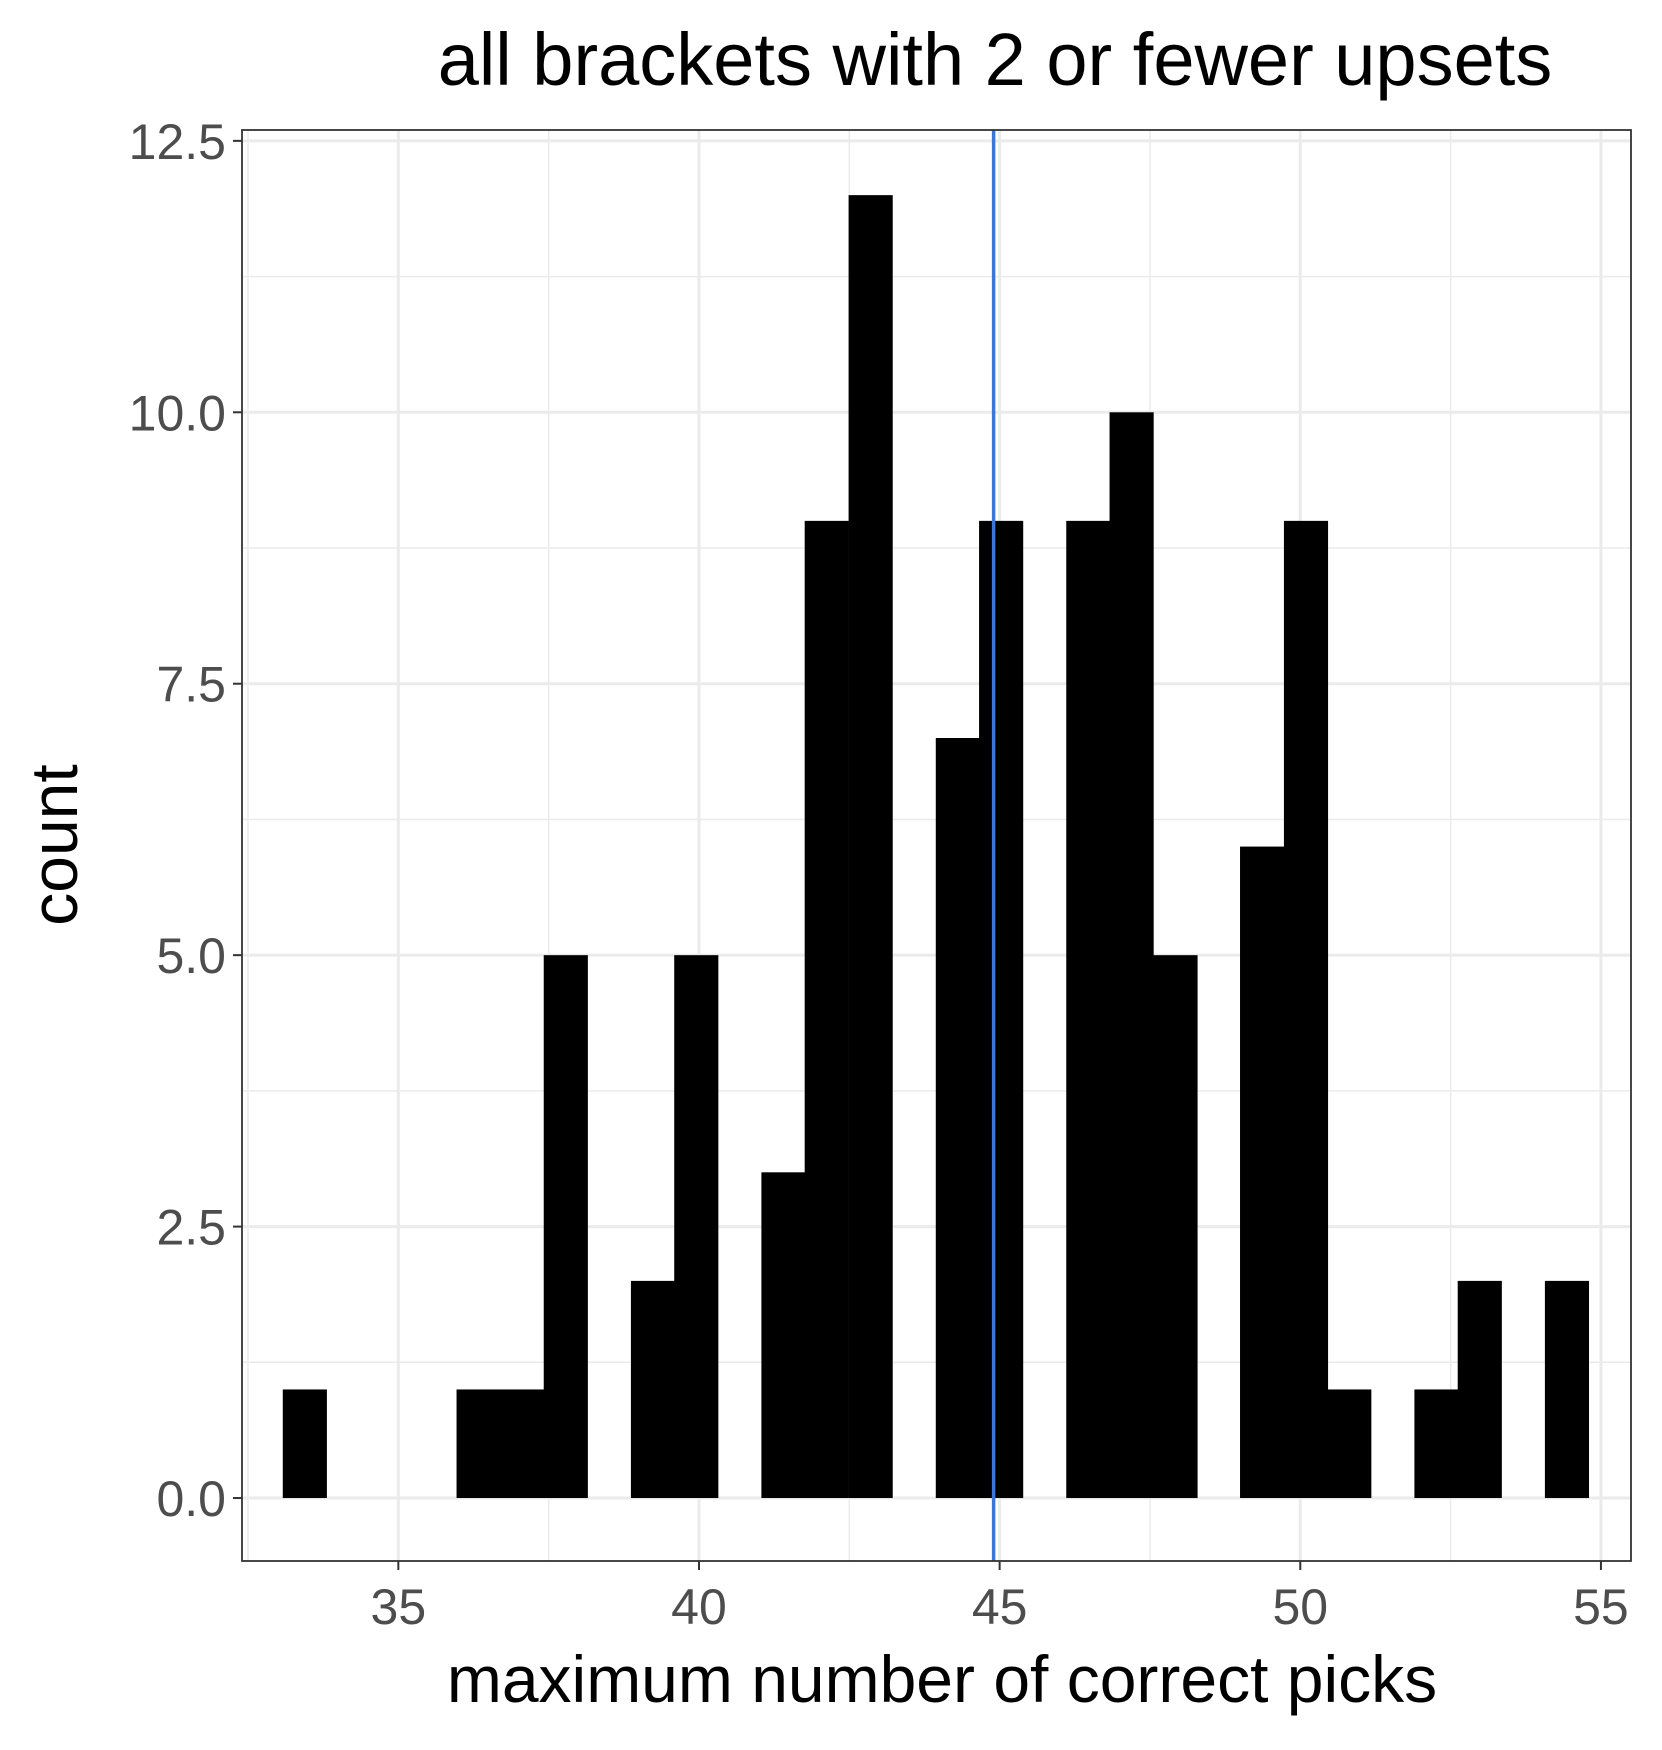 The height and width of the screenshot is (1750, 1662). I want to click on x-tick-label: 40, so click(699, 1607).